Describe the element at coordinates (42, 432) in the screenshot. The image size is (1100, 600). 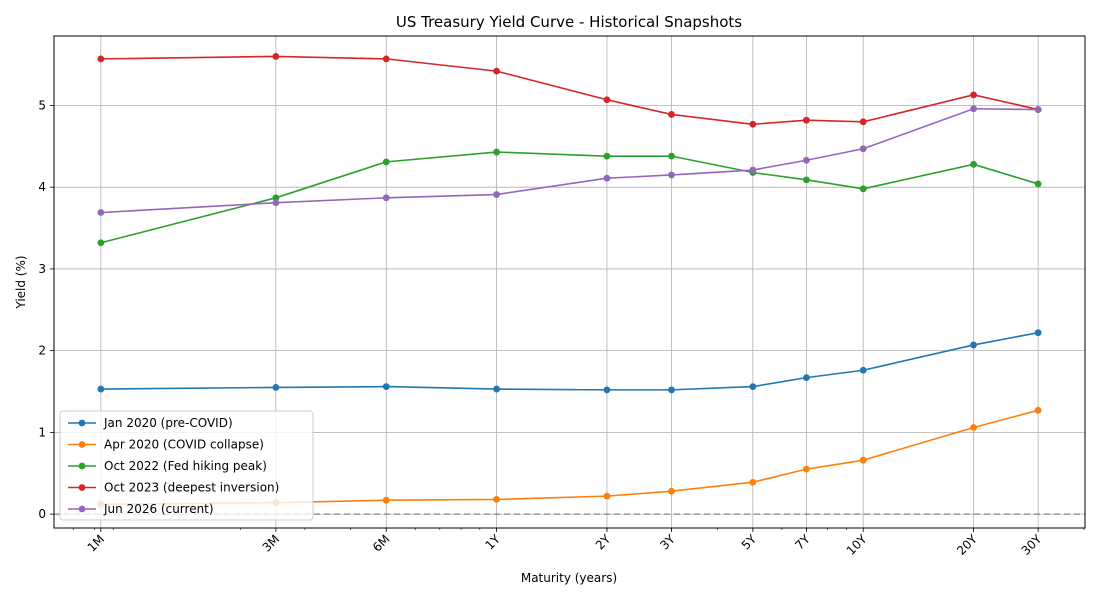
I see `y-tick-label: 1` at that location.